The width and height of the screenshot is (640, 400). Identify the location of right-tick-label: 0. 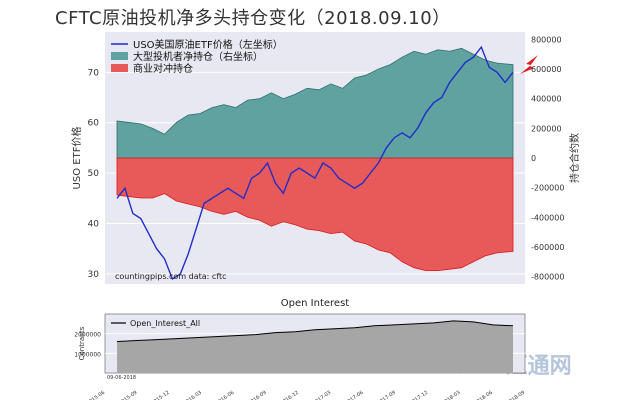
(533, 158).